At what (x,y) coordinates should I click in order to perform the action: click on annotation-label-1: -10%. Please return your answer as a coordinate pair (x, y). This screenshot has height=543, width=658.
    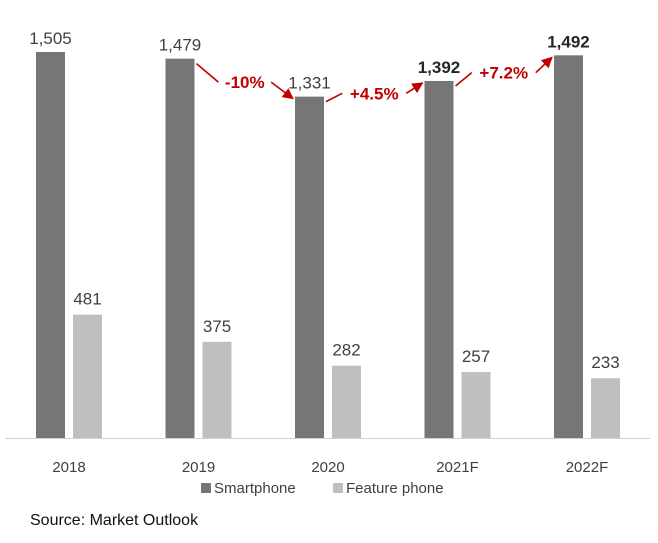
    Looking at the image, I should click on (245, 82).